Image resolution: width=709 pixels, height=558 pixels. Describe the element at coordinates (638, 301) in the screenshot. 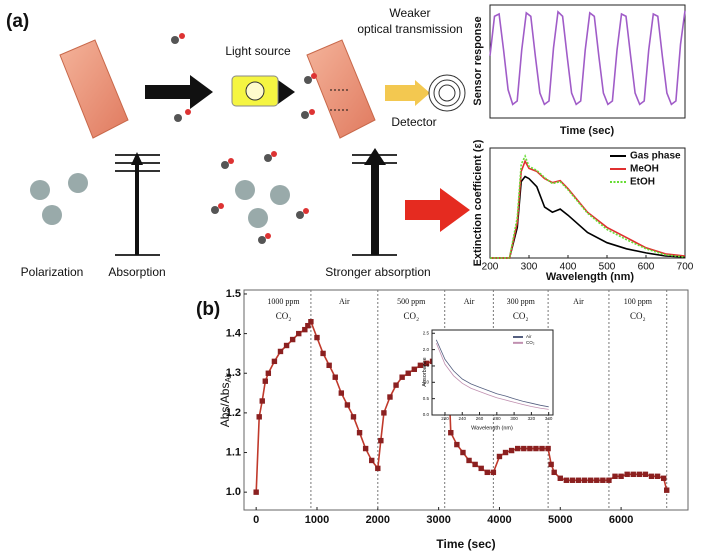

I see `annotation: 100 ppm` at that location.